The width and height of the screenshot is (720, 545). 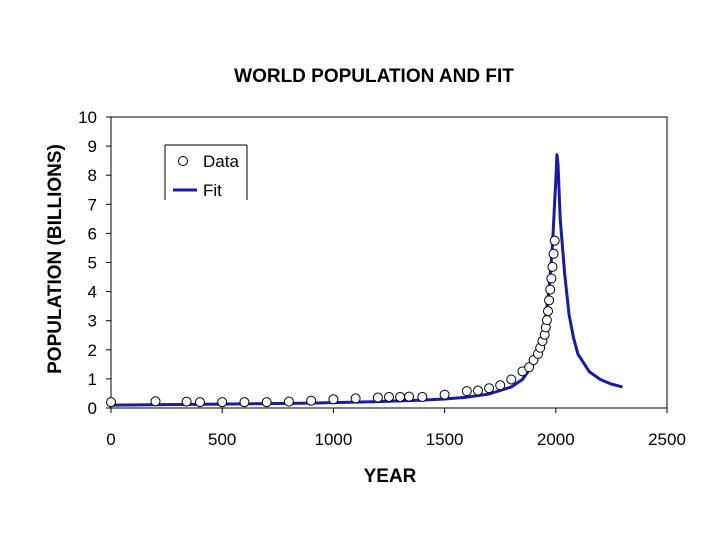 What do you see at coordinates (183, 161) in the screenshot?
I see `legend-marker-data` at bounding box center [183, 161].